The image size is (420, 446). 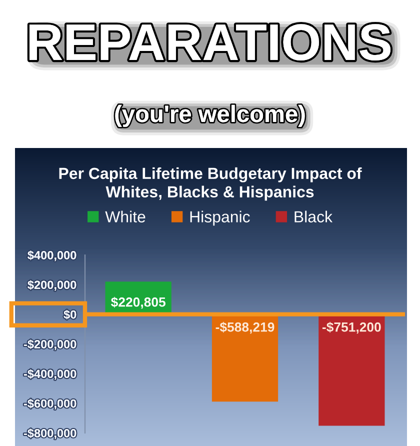 What do you see at coordinates (52, 256) in the screenshot?
I see `y-tick-label: $400,000` at bounding box center [52, 256].